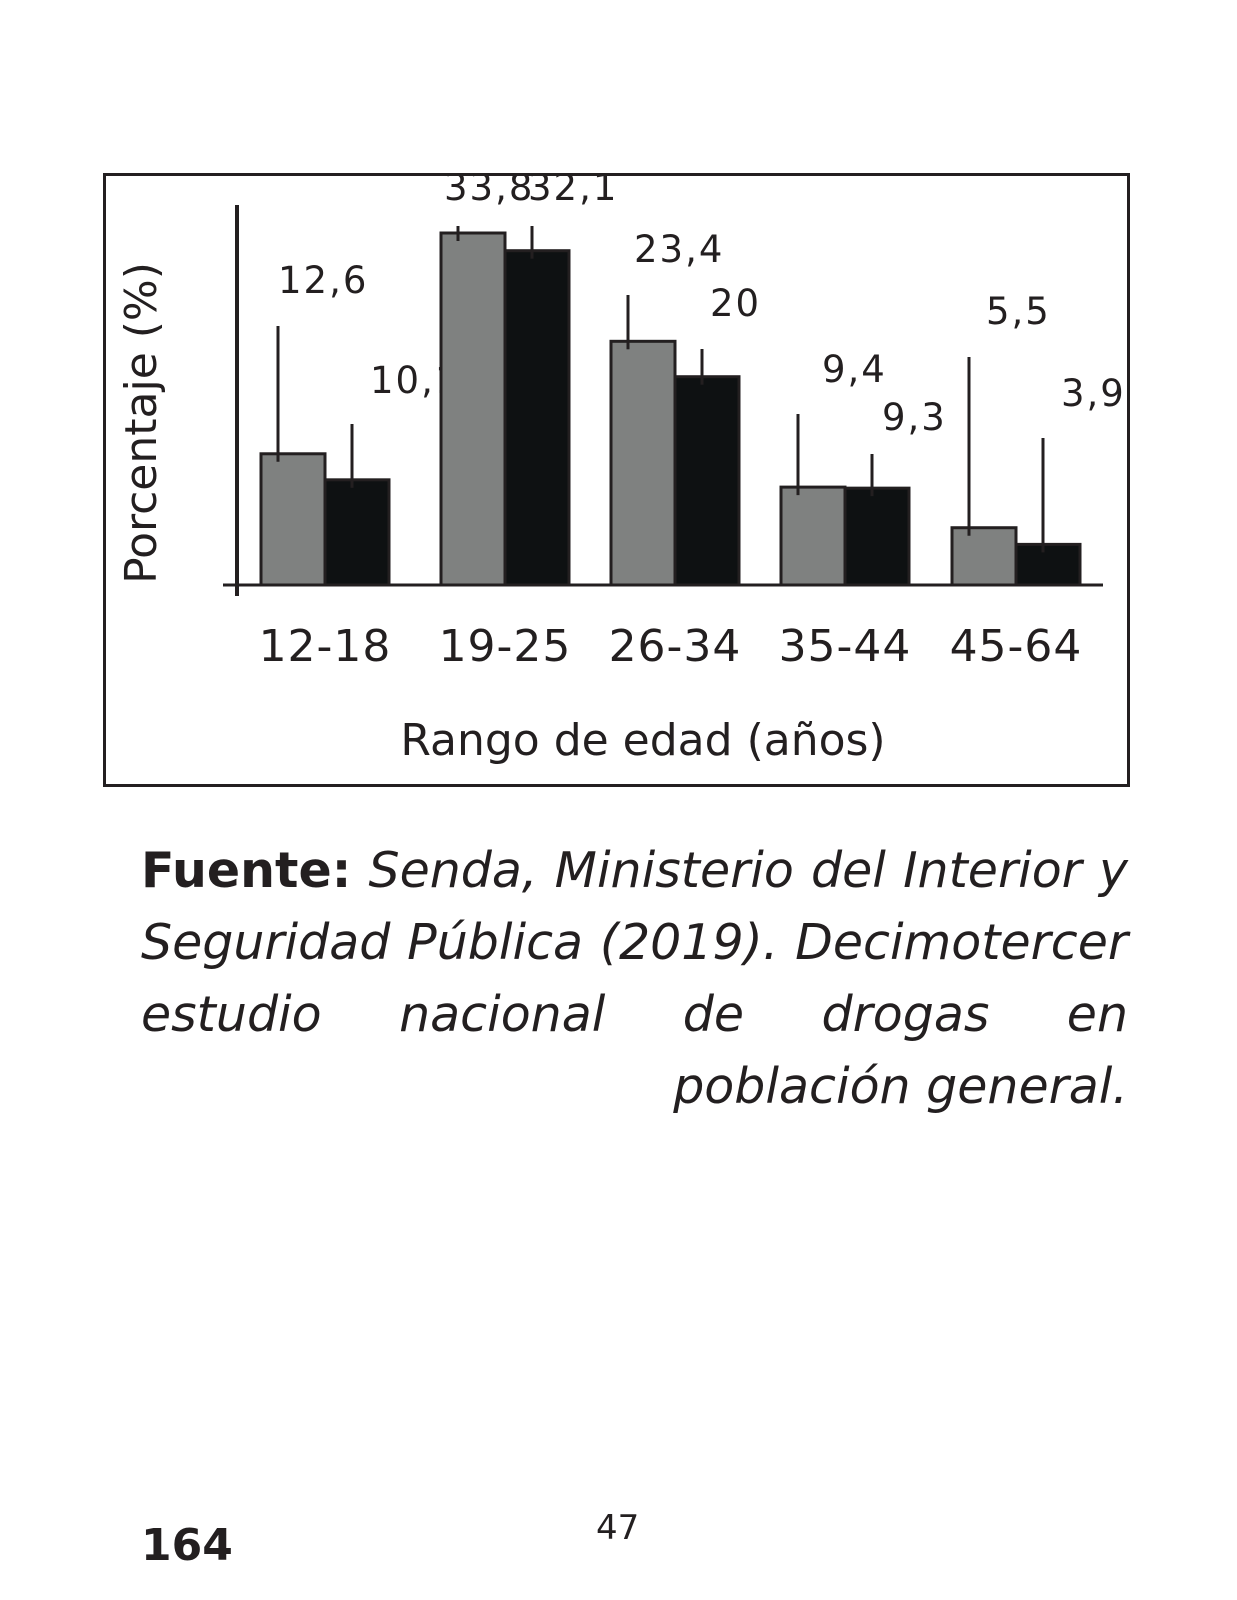 The height and width of the screenshot is (1600, 1237). I want to click on x-tick-label-19-25: 19-25, so click(505, 646).